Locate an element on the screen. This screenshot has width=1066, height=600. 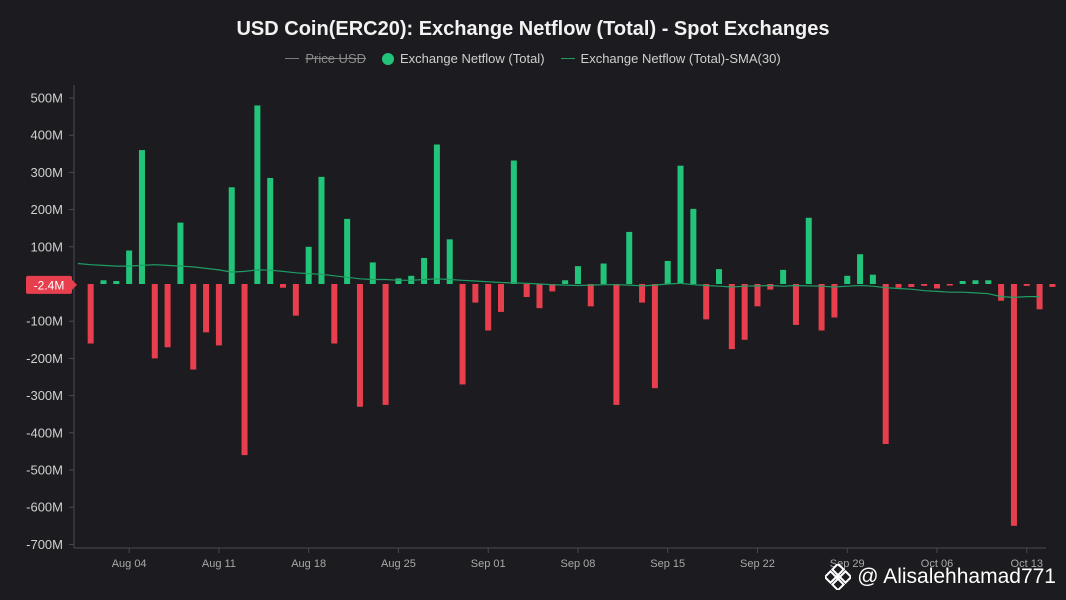
sma-layer is located at coordinates (558, 280).